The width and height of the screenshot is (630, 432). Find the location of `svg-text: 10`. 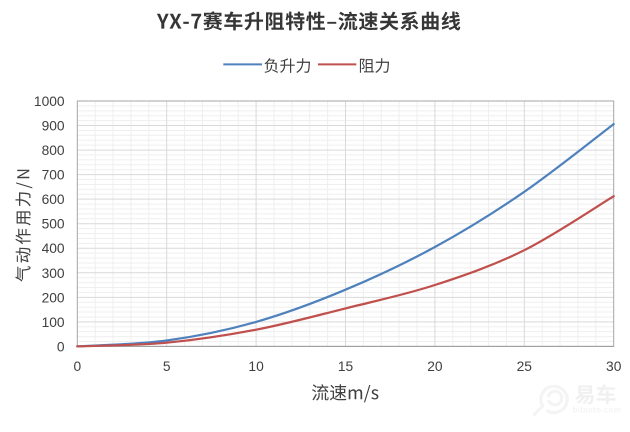

svg-text: 10 is located at coordinates (256, 366).